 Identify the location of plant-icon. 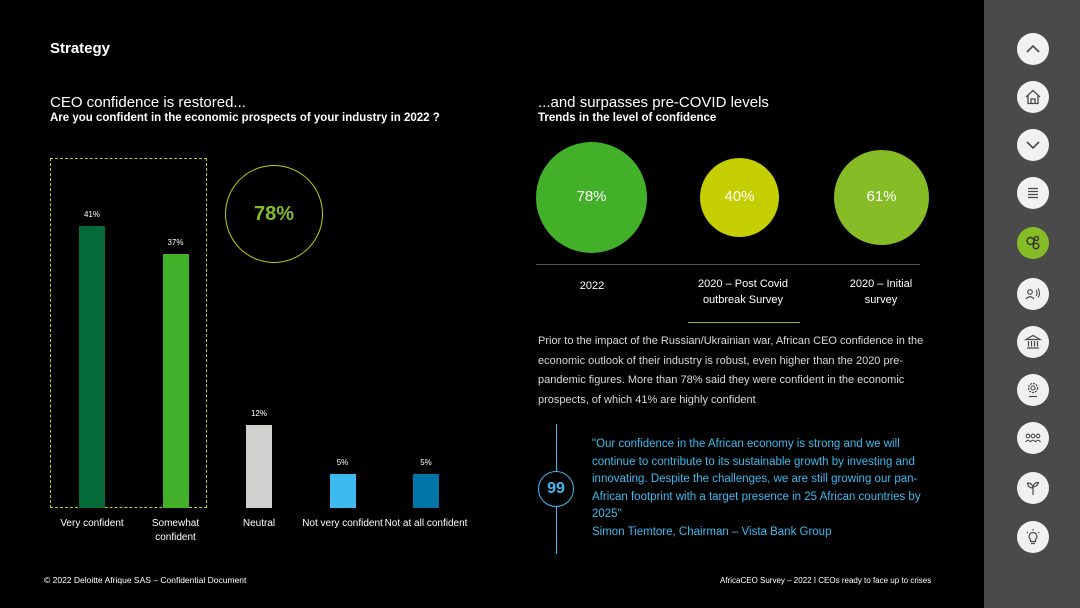
(1033, 488).